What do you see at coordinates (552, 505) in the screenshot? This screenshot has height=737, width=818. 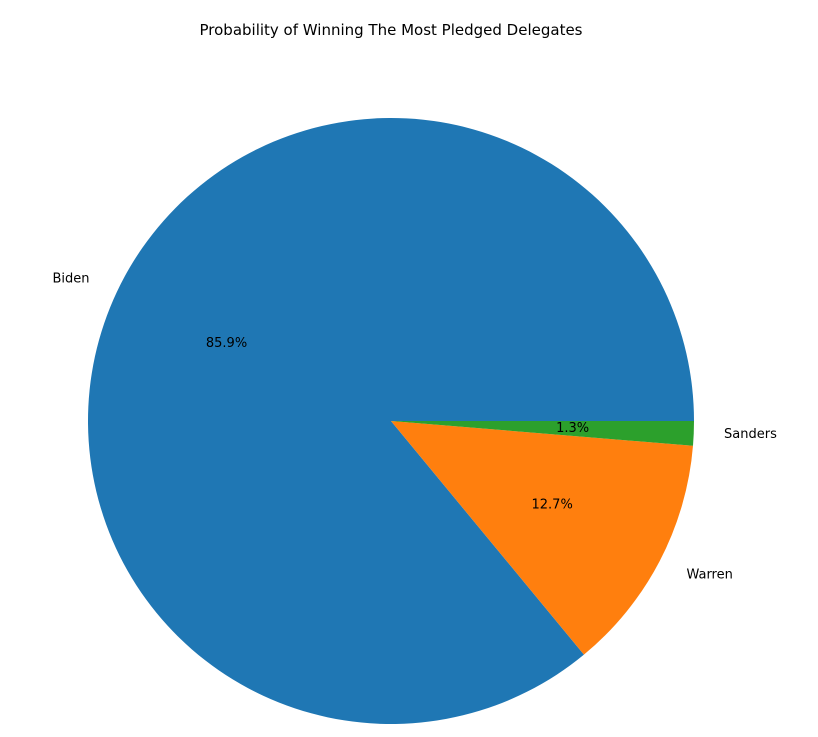 I see `slice-percent-warren: 12.7%` at bounding box center [552, 505].